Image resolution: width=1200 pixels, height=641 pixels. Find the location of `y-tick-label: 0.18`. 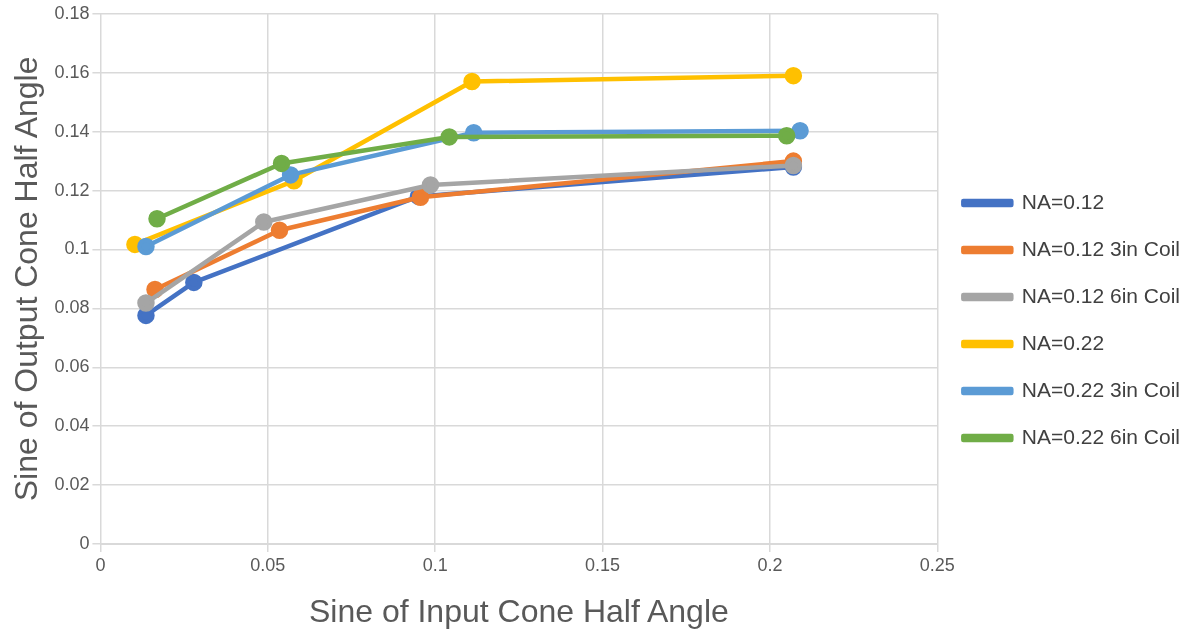

y-tick-label: 0.18 is located at coordinates (72, 12).